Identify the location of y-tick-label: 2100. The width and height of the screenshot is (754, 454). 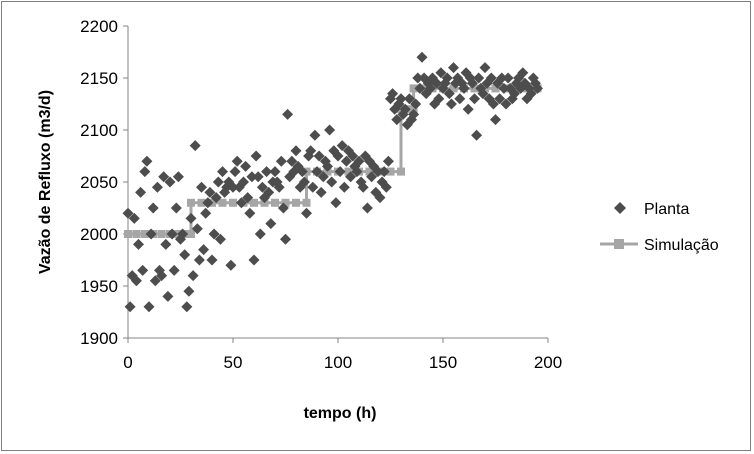
(99, 130).